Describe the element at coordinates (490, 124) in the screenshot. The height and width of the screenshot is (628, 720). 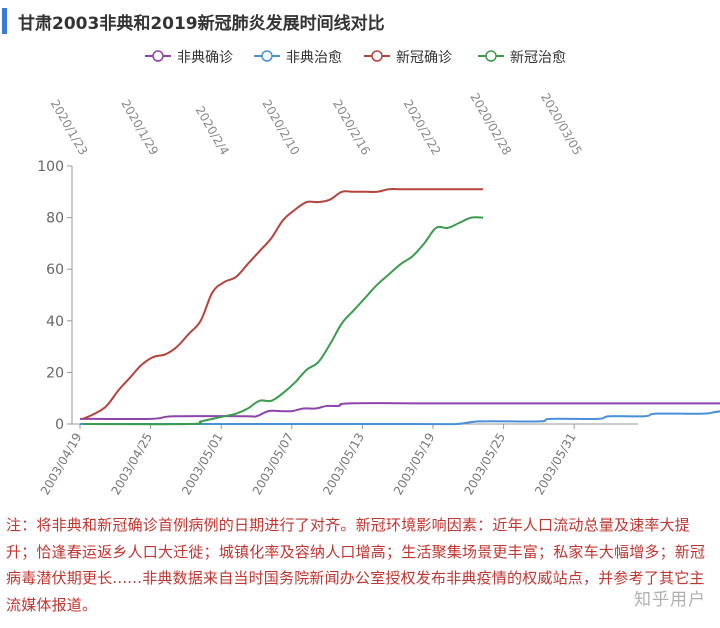
I see `x-top-tick-label: 2020/02/28` at that location.